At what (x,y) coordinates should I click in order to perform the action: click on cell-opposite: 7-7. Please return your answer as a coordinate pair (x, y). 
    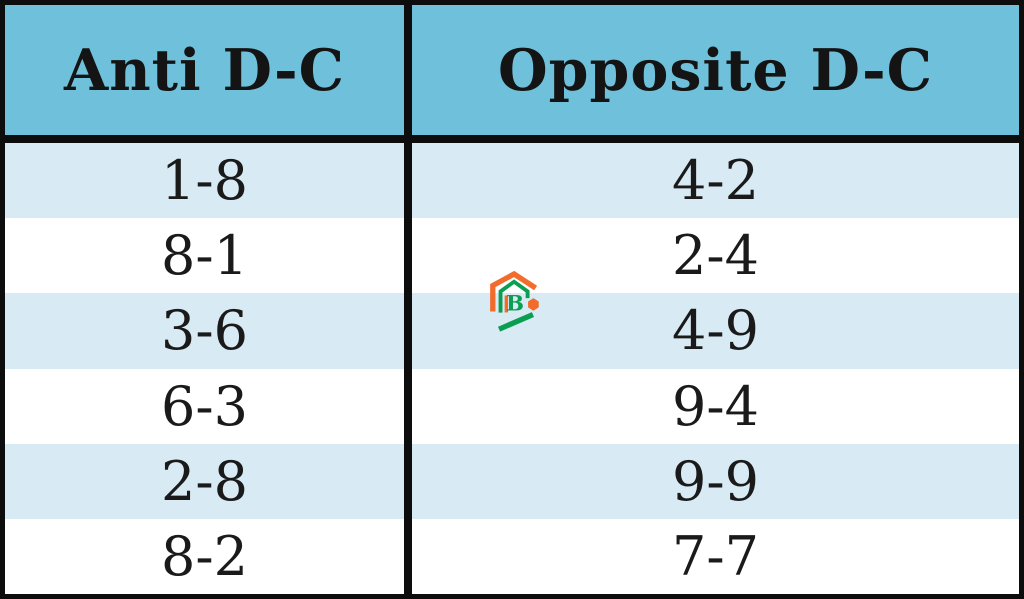
    Looking at the image, I should click on (715, 556).